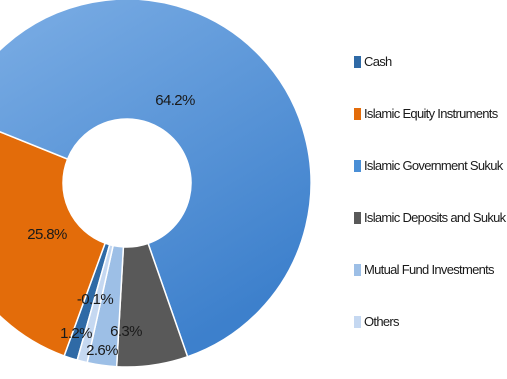 Image resolution: width=507 pixels, height=379 pixels. What do you see at coordinates (357, 269) in the screenshot?
I see `legend-swatch-mutual-fund-investments` at bounding box center [357, 269].